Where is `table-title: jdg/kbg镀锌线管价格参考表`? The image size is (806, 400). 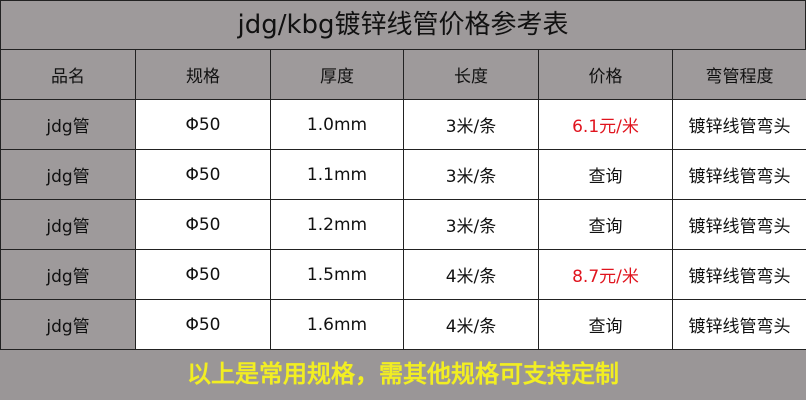
table-title: jdg/kbg镀锌线管价格参考表 is located at coordinates (403, 24).